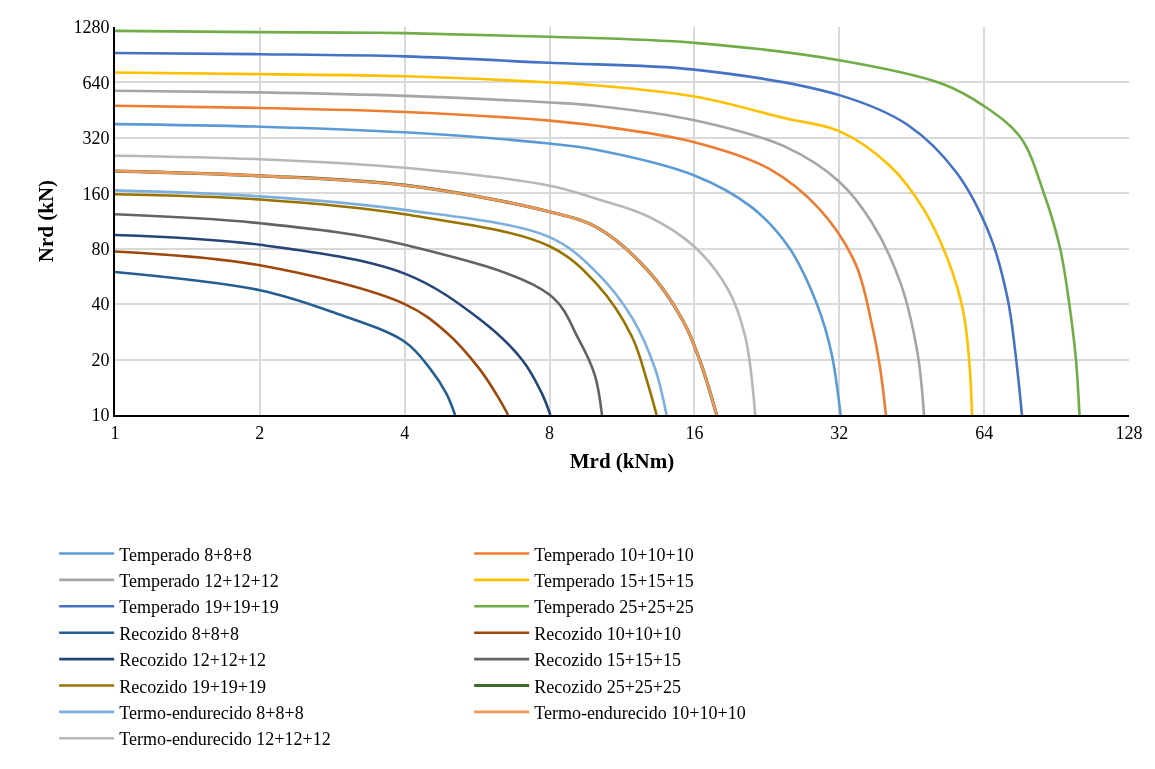  I want to click on y-tick-label: 10, so click(100, 415).